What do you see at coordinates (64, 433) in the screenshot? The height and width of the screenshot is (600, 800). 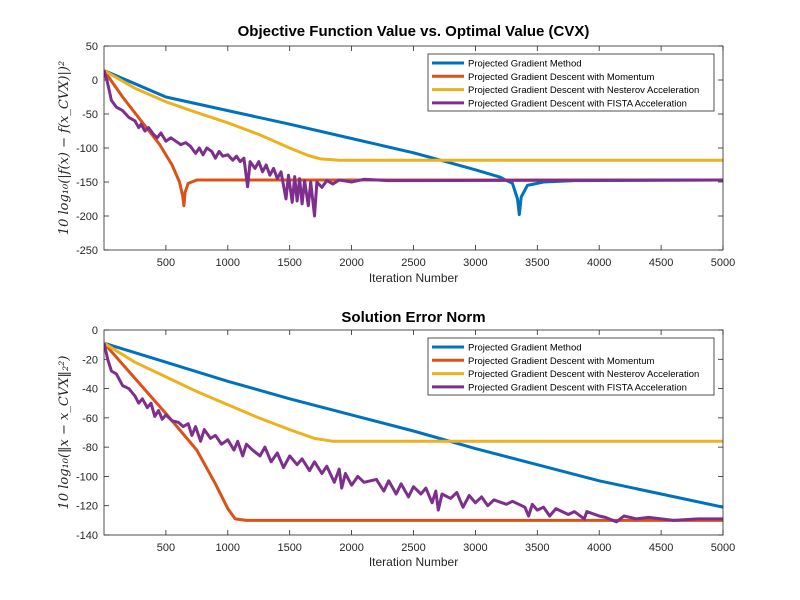 I see `y-axis-label: 10 log₁₀(‖x − x_CVX‖₂²)` at bounding box center [64, 433].